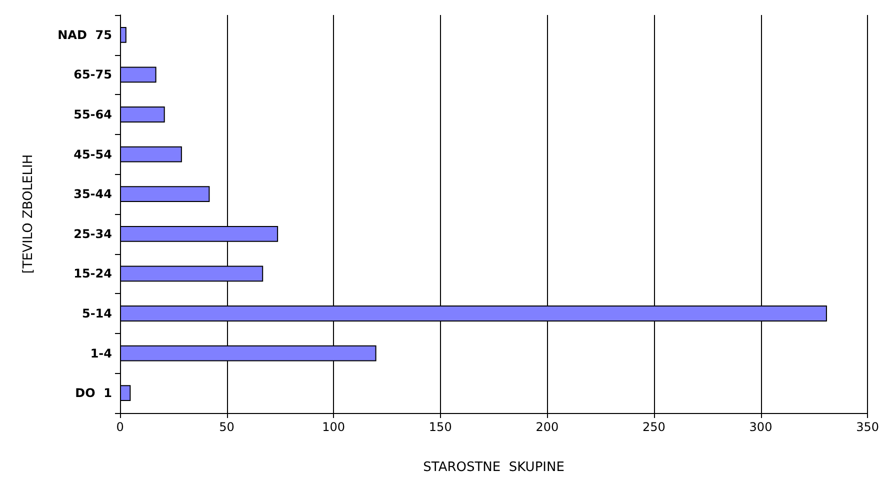 This screenshot has width=882, height=488. I want to click on x-tick-label: 0, so click(120, 427).